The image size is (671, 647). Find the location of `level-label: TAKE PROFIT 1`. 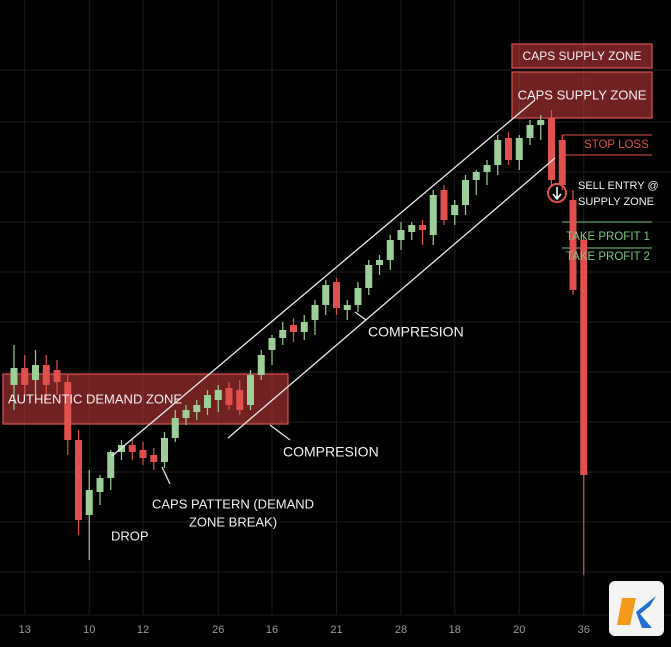

level-label: TAKE PROFIT 1 is located at coordinates (608, 237).